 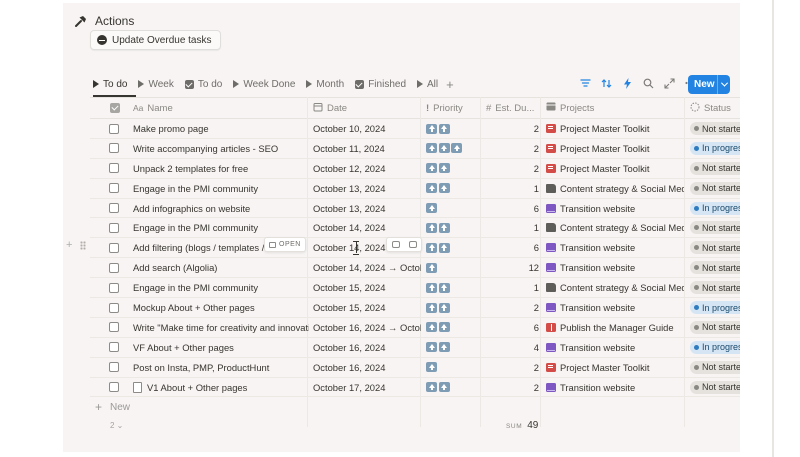 What do you see at coordinates (218, 108) in the screenshot?
I see `column-name: Aa Name` at bounding box center [218, 108].